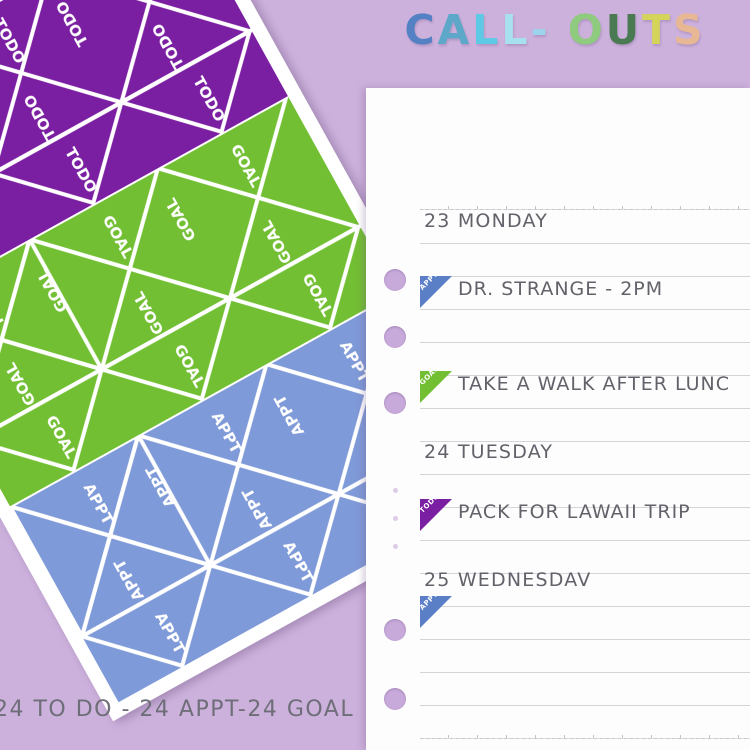 This screenshot has width=750, height=750. Describe the element at coordinates (586, 30) in the screenshot. I see `title-letter-6: O` at that location.